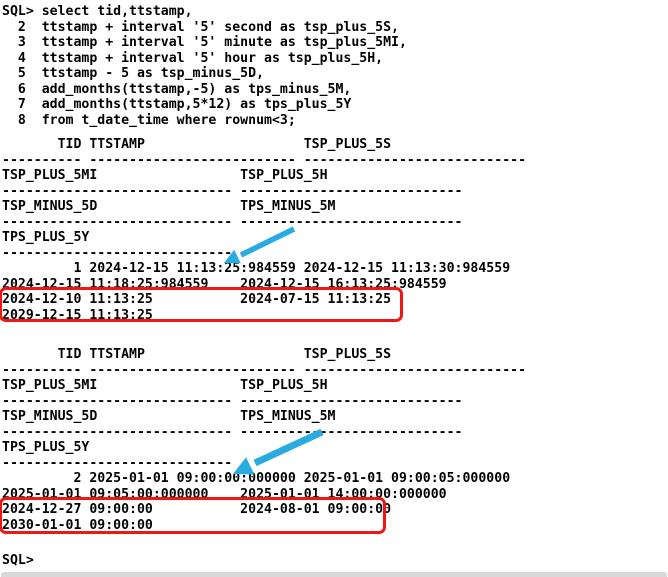 The width and height of the screenshot is (668, 577). I want to click on horizontal-scrollbar-track, so click(334, 574).